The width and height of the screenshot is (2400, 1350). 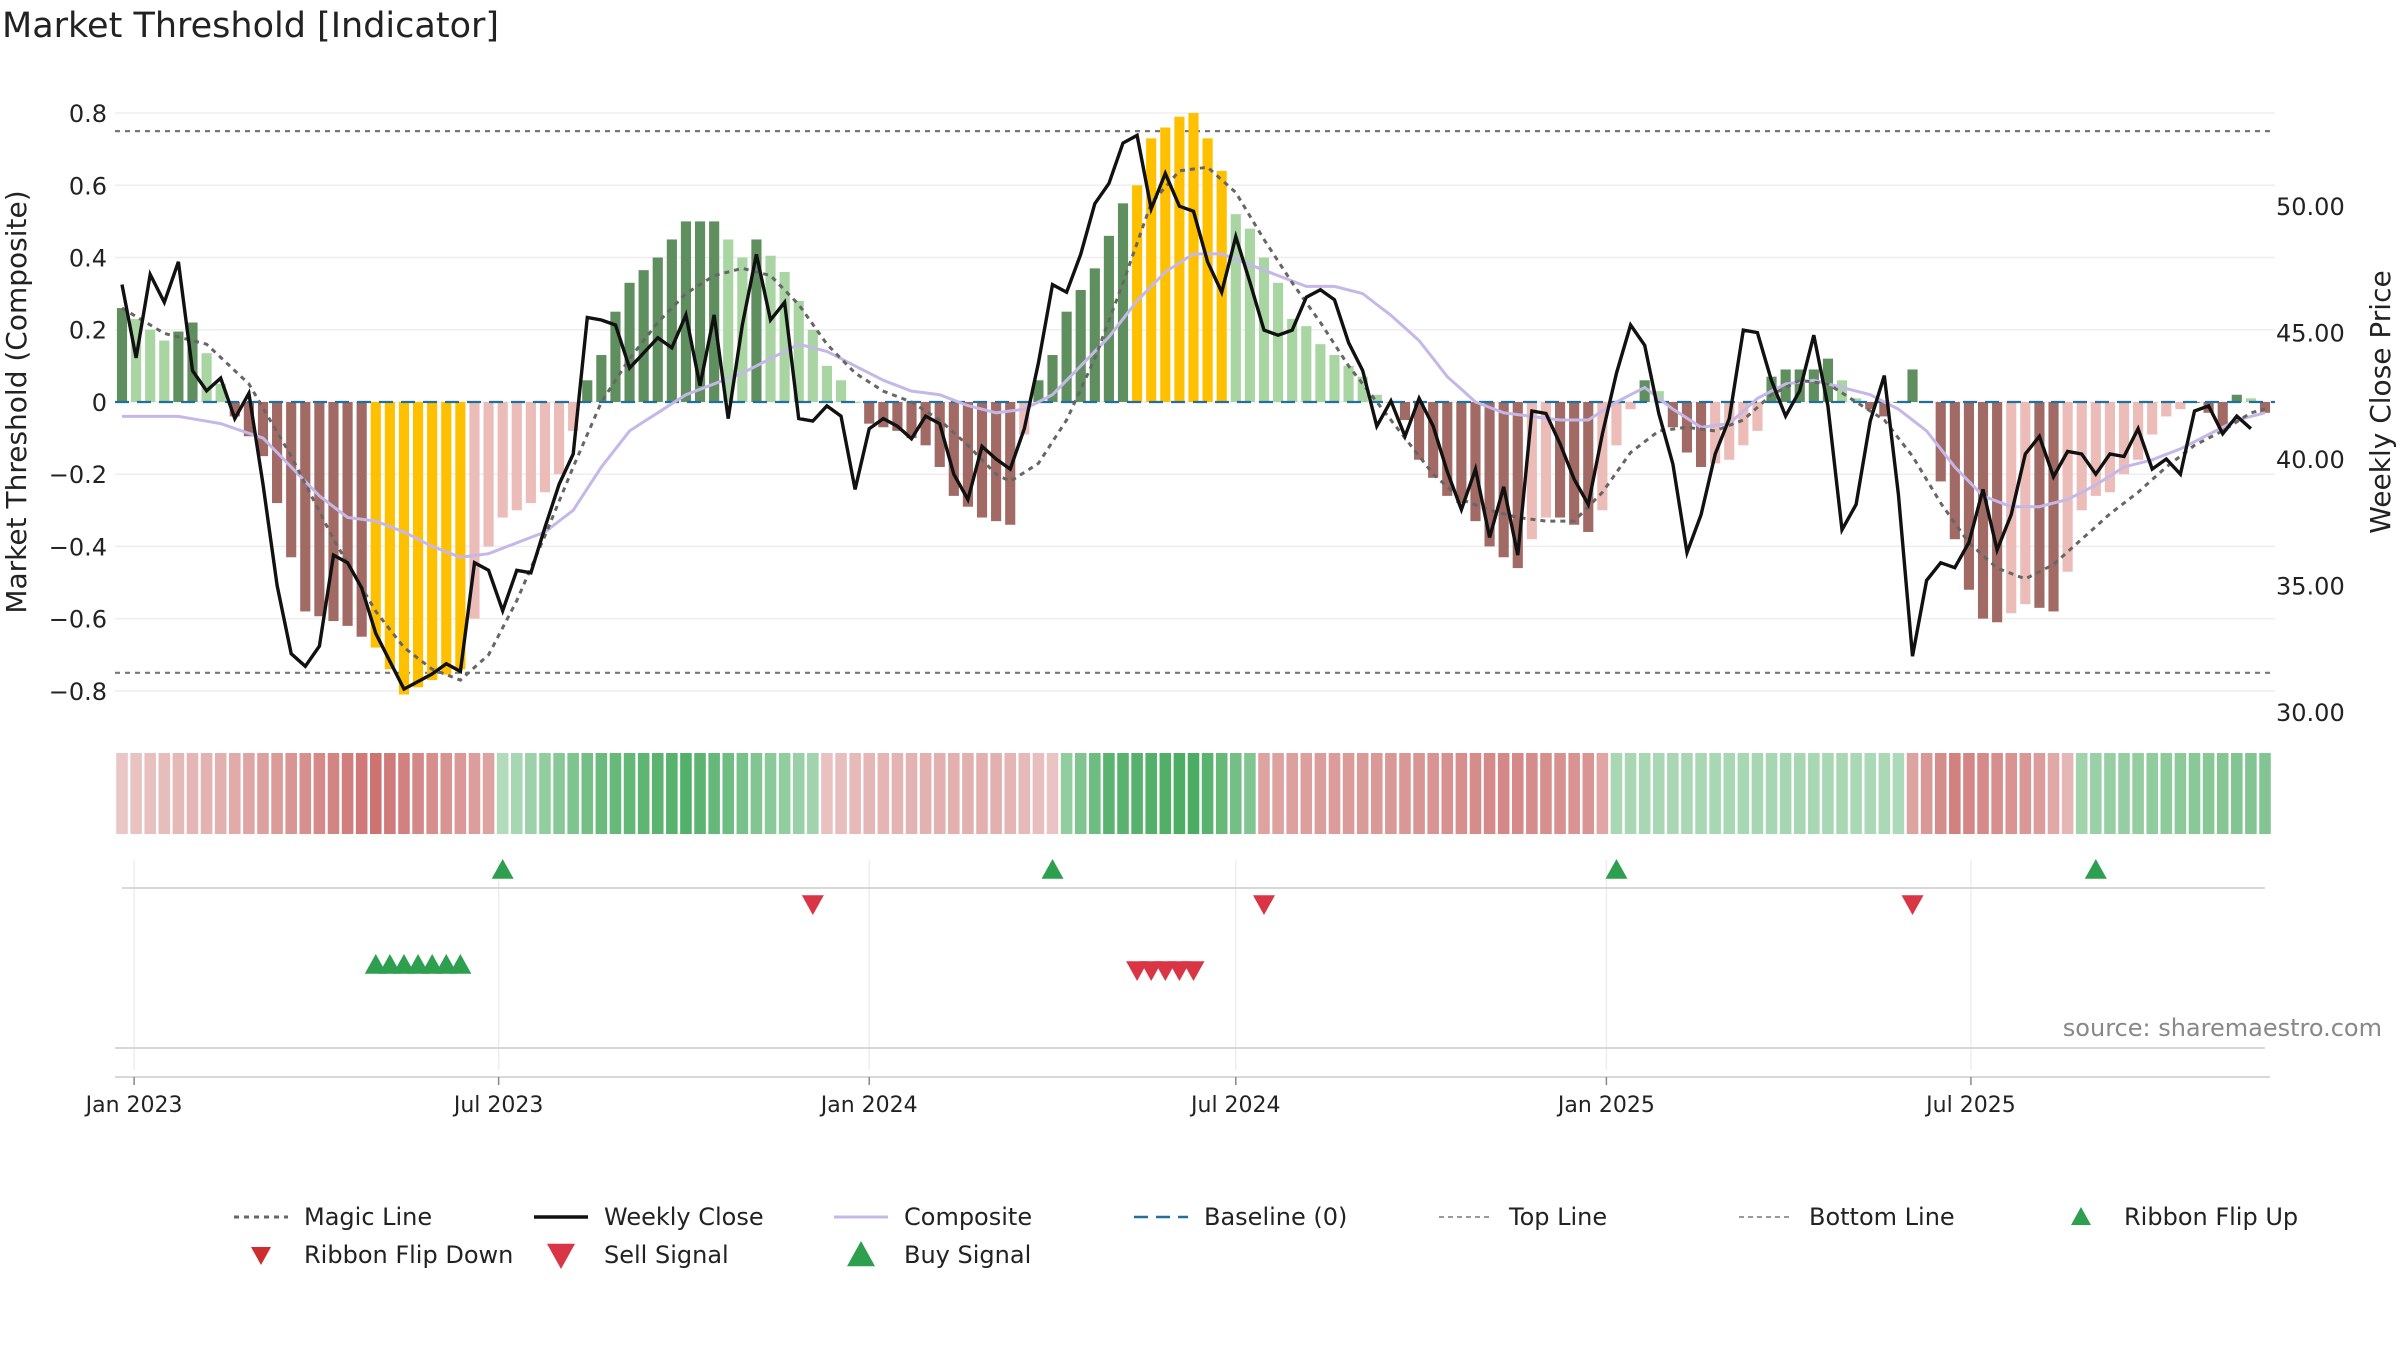 I want to click on y-tick-label: 0.4, so click(x=88, y=259).